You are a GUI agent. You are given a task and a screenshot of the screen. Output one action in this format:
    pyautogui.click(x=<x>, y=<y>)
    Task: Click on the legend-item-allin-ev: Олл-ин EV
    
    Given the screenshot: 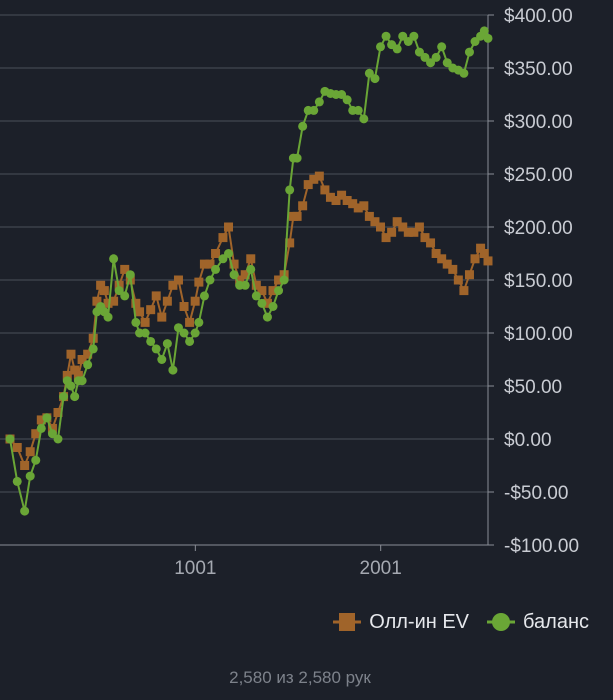 What is the action you would take?
    pyautogui.click(x=401, y=622)
    